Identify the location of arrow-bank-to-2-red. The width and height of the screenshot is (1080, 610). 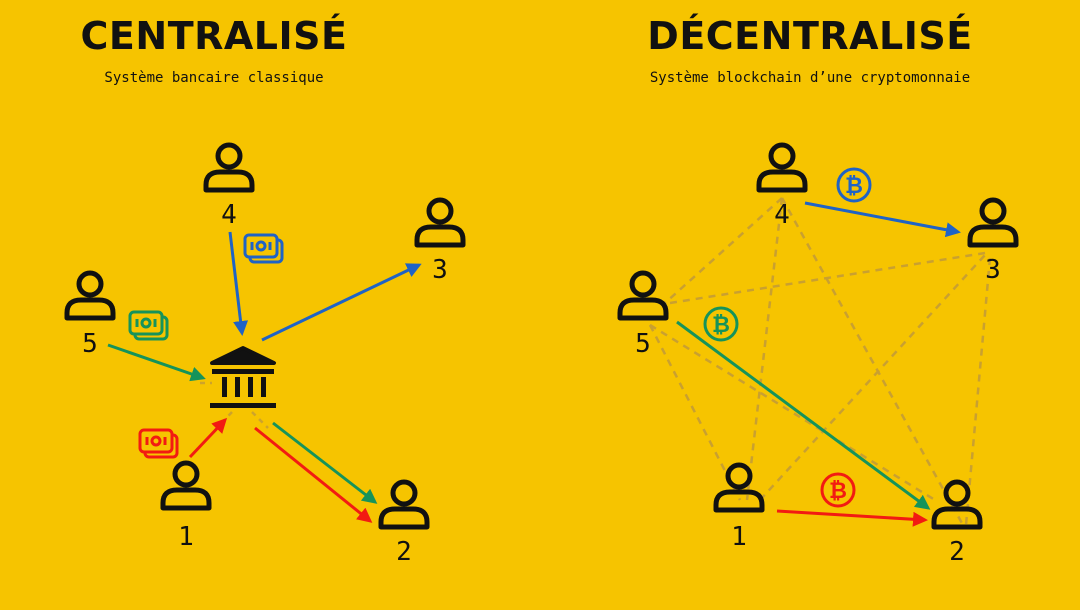
(313, 474).